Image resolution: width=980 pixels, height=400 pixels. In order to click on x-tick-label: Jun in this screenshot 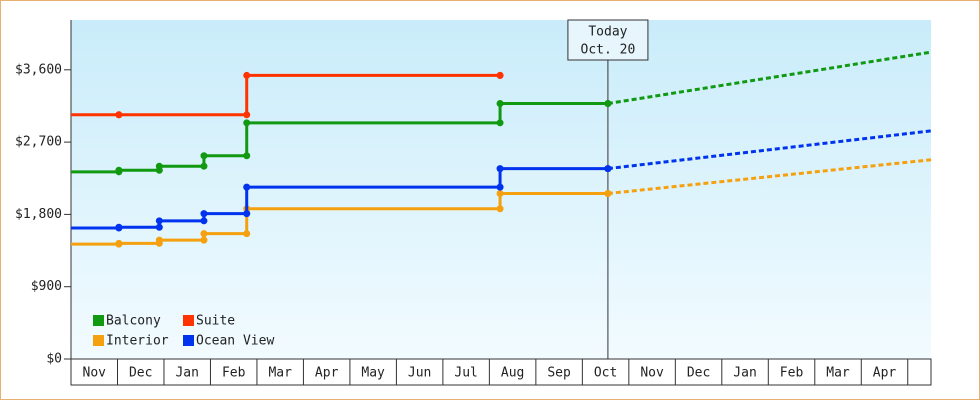, I will do `click(419, 373)`.